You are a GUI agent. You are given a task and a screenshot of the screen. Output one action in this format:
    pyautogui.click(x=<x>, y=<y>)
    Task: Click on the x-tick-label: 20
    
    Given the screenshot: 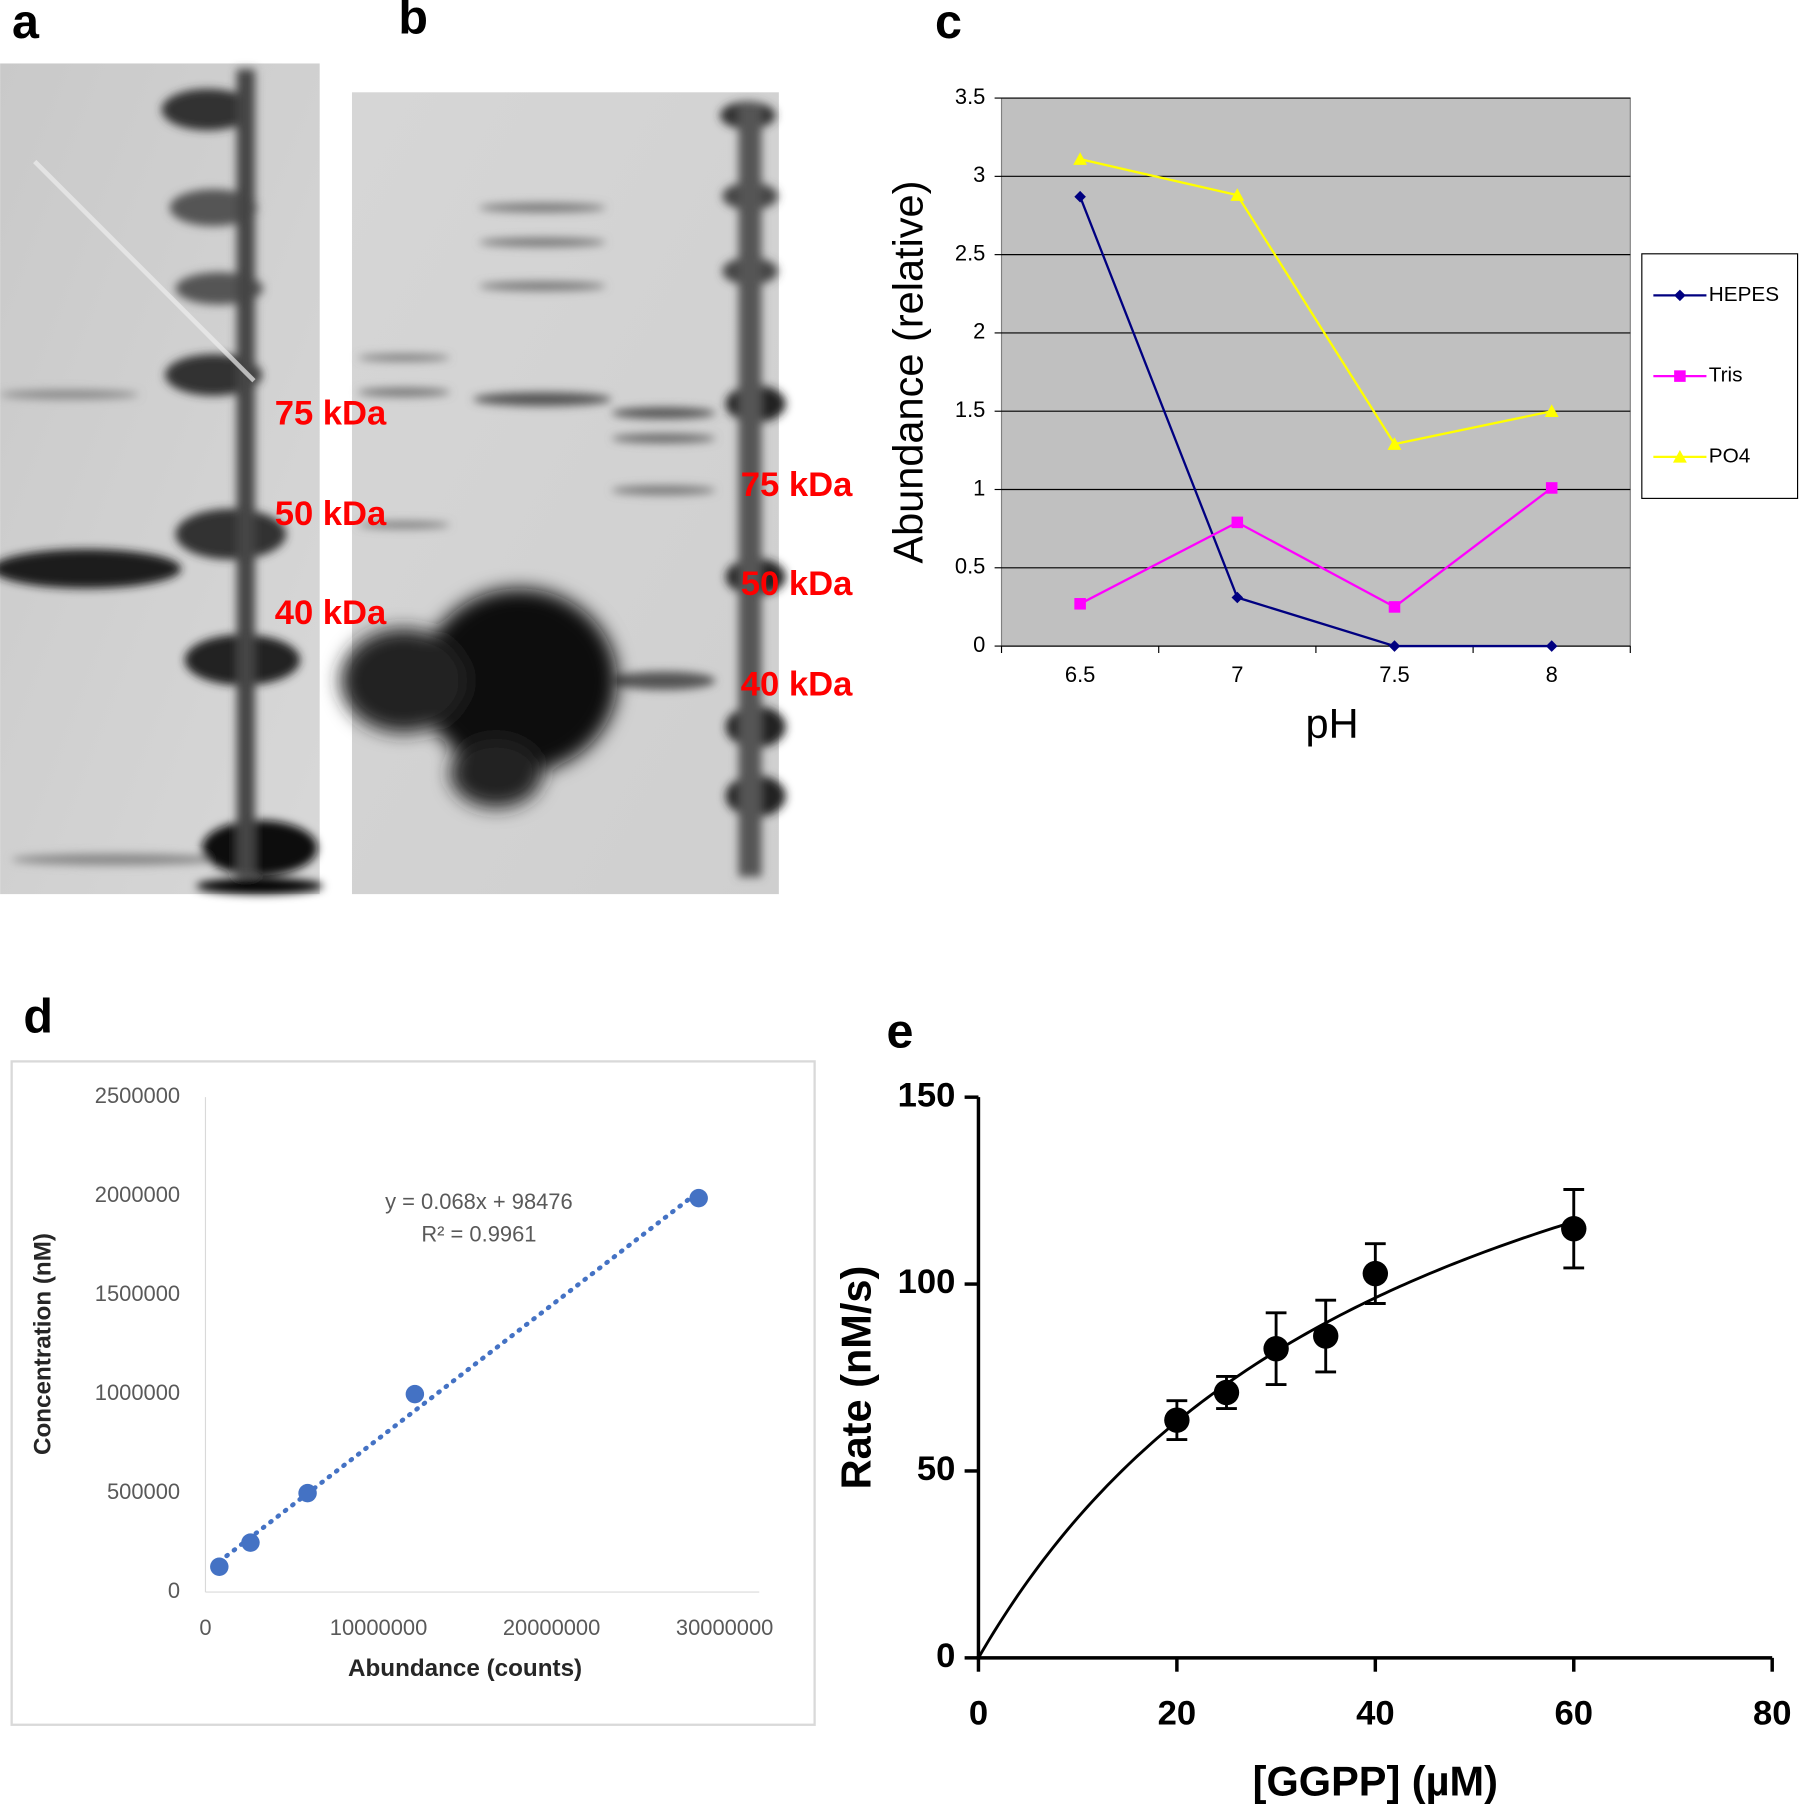 What is the action you would take?
    pyautogui.click(x=1177, y=1714)
    